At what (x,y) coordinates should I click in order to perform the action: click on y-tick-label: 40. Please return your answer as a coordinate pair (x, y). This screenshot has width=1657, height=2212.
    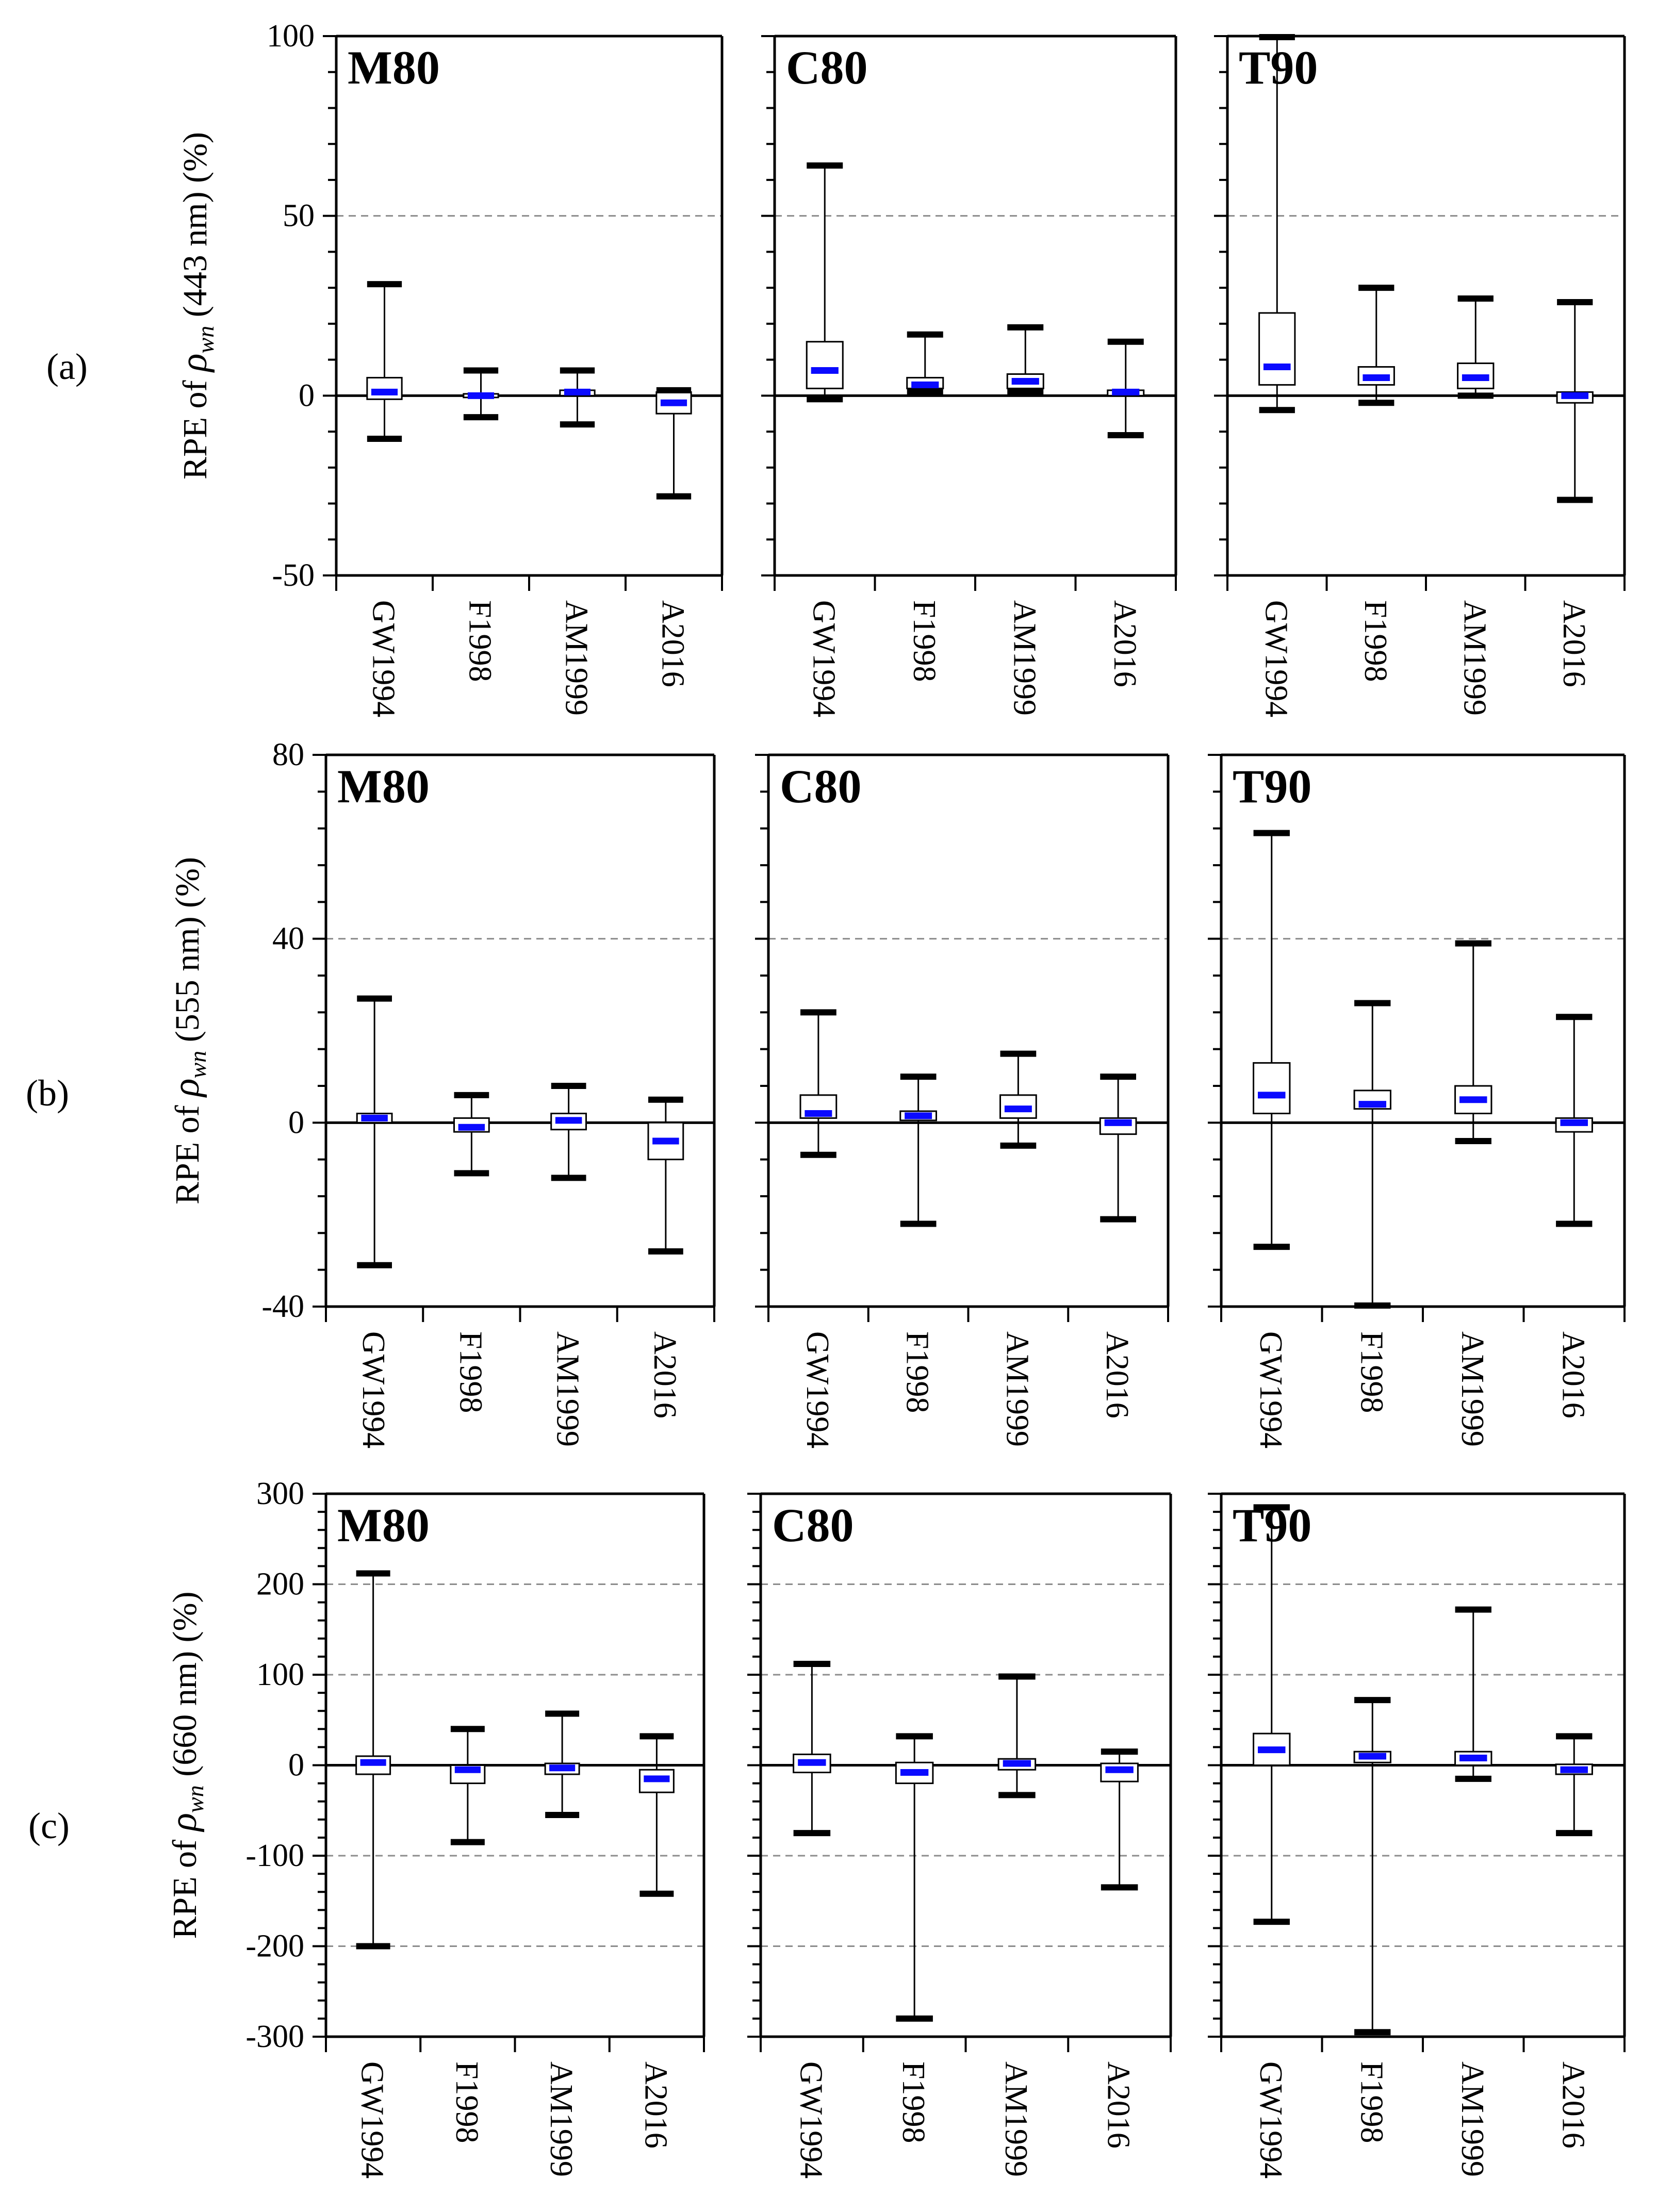
    Looking at the image, I should click on (288, 938).